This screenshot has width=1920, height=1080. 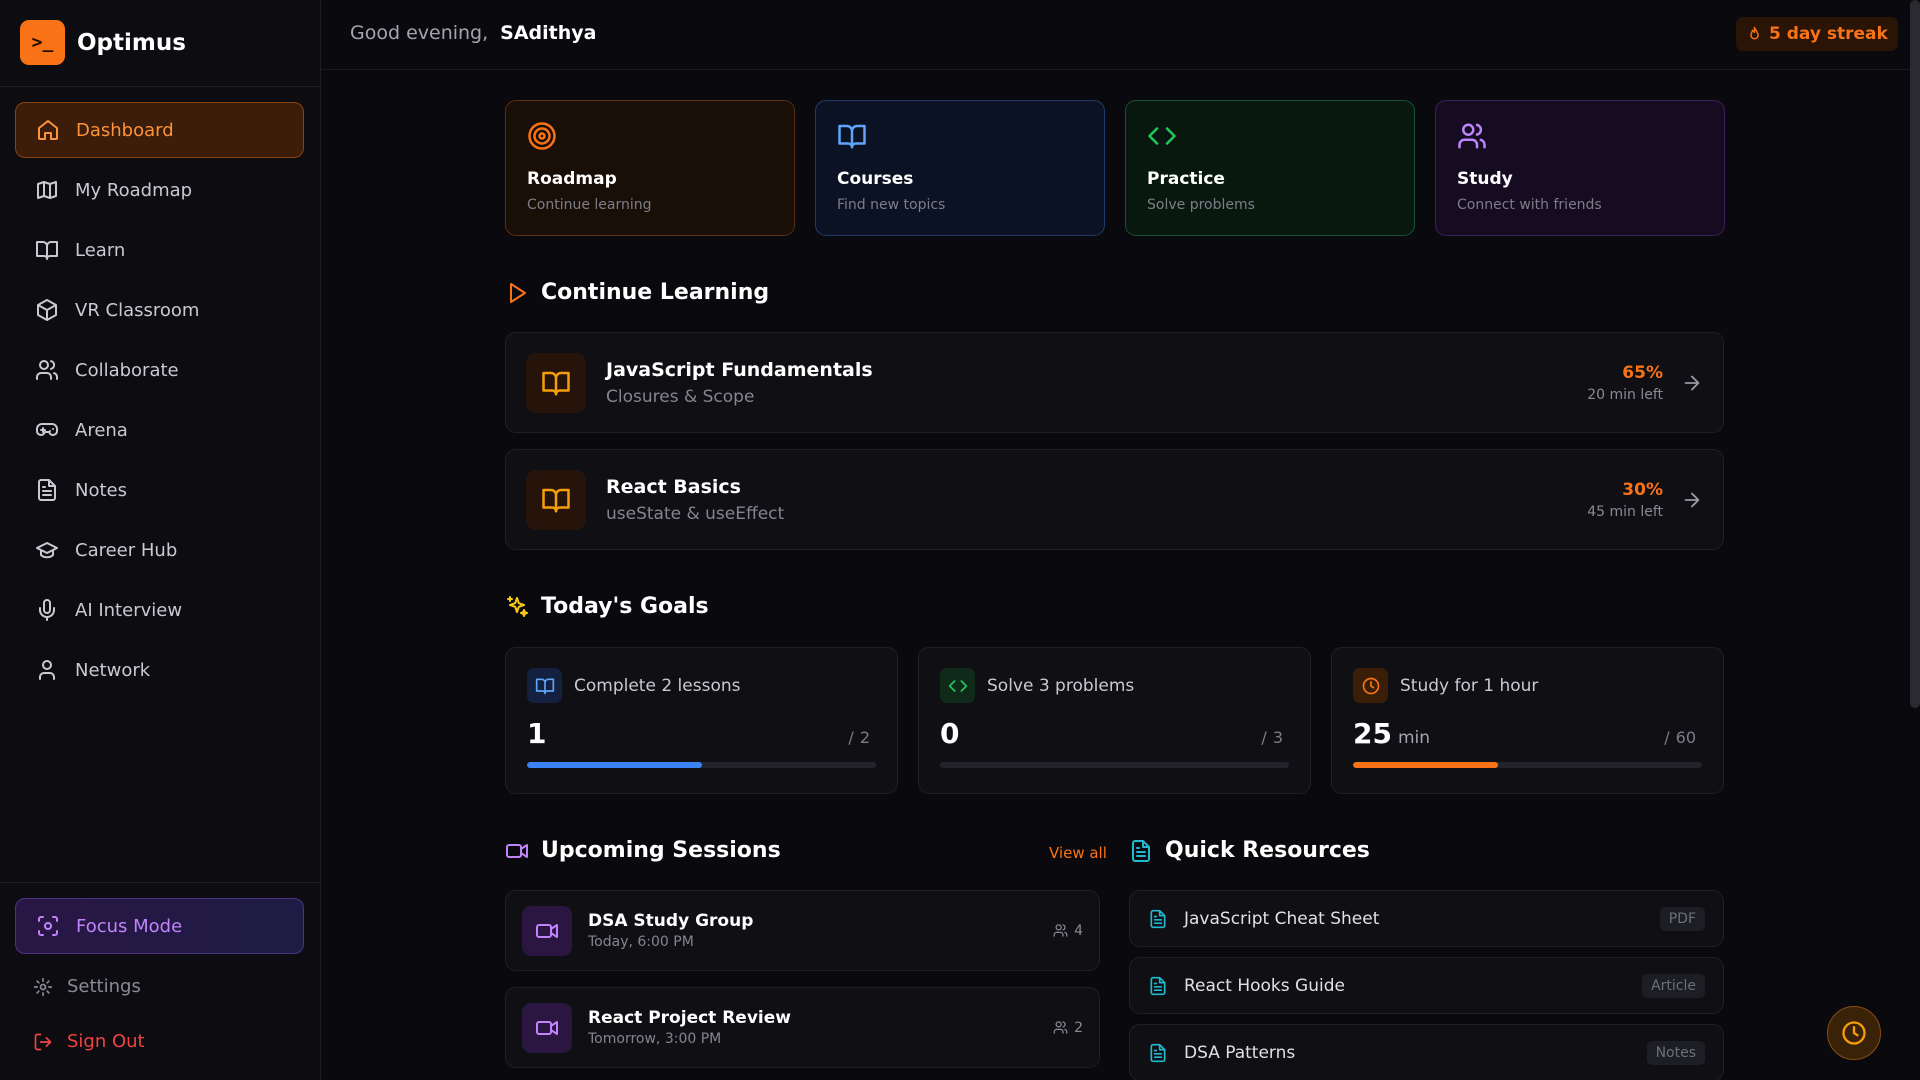 What do you see at coordinates (960, 168) in the screenshot?
I see `quick-card: Courses Find new topics` at bounding box center [960, 168].